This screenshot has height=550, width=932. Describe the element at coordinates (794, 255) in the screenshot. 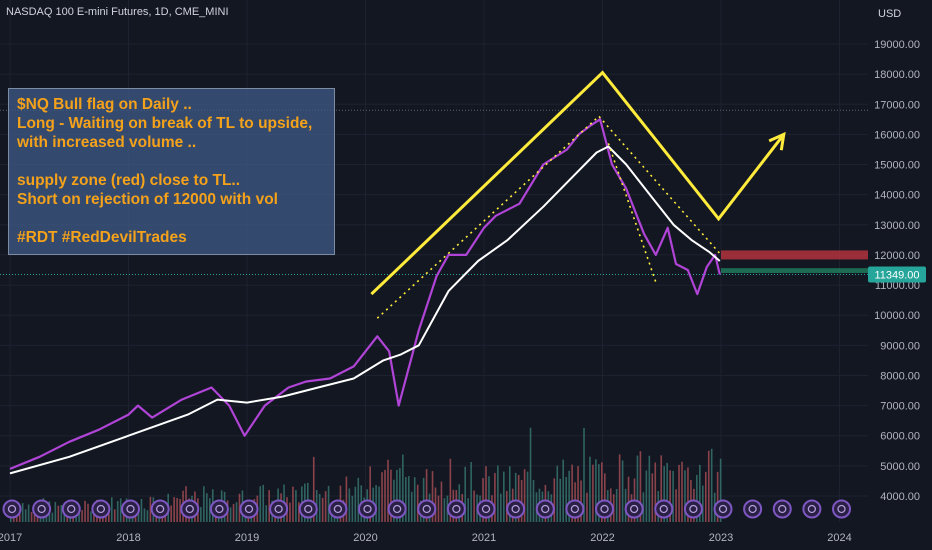

I see `supply-zone` at that location.